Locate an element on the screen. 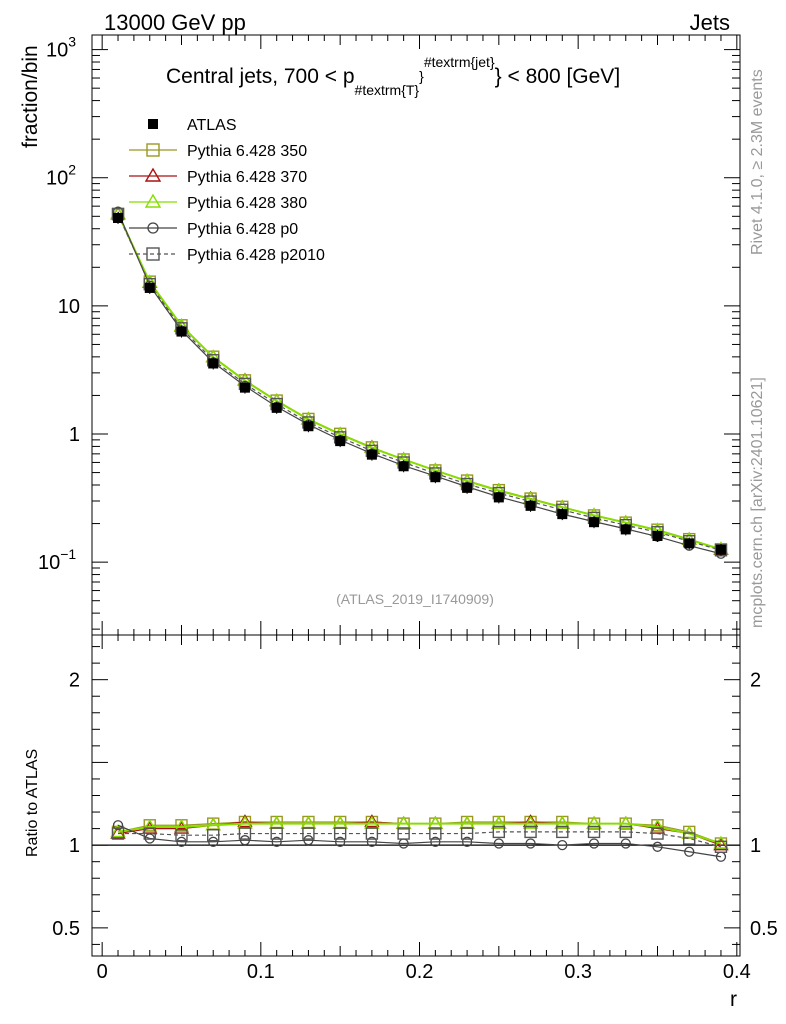 The height and width of the screenshot is (1024, 786). ratio-y-tick-label-right: 2 is located at coordinates (755, 681).